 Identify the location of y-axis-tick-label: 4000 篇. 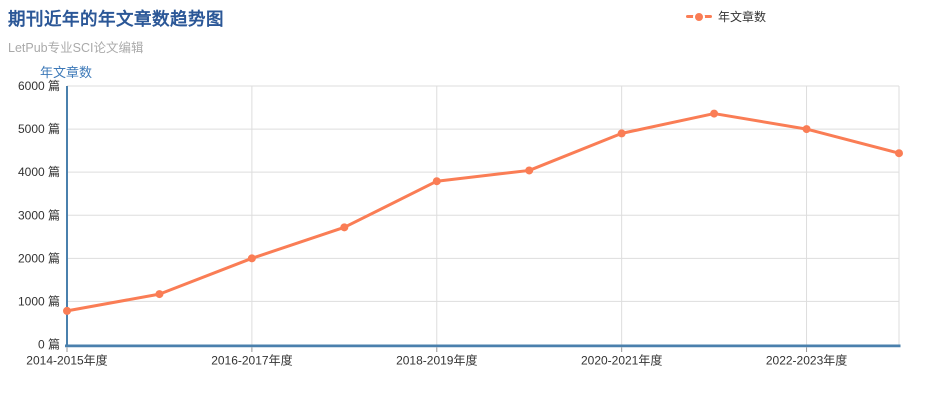
(39, 171).